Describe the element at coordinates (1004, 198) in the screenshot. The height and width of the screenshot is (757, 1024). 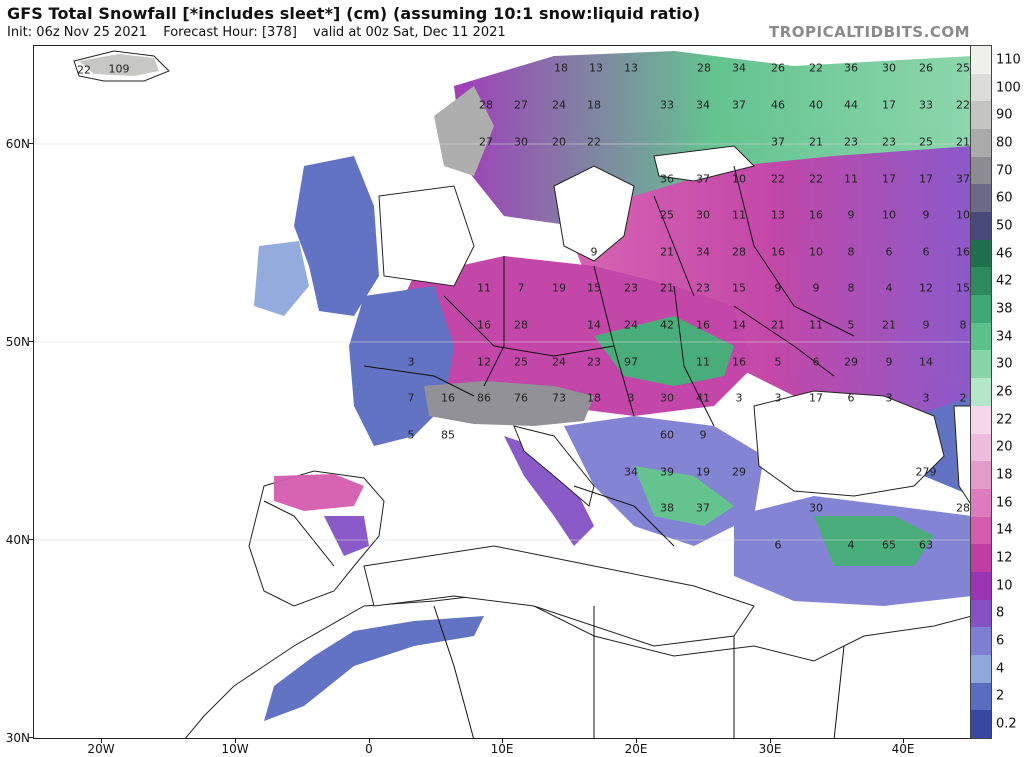
I see `colorbar-label: 60` at that location.